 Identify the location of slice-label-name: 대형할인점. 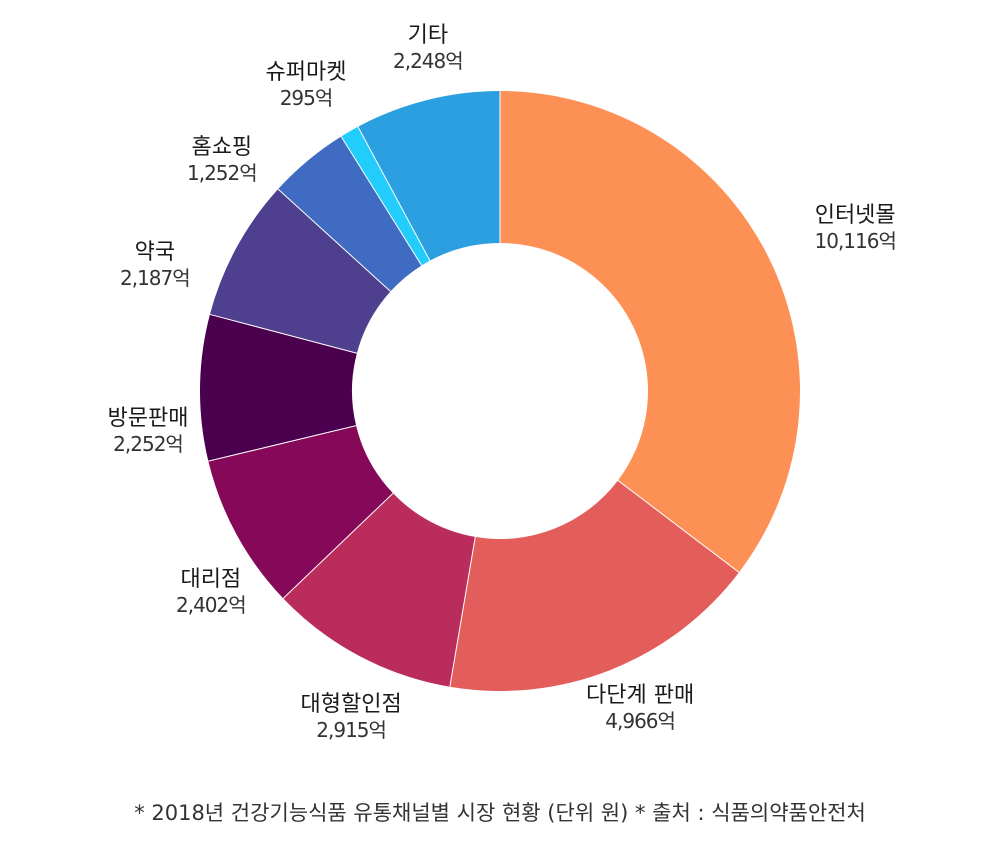
(351, 704).